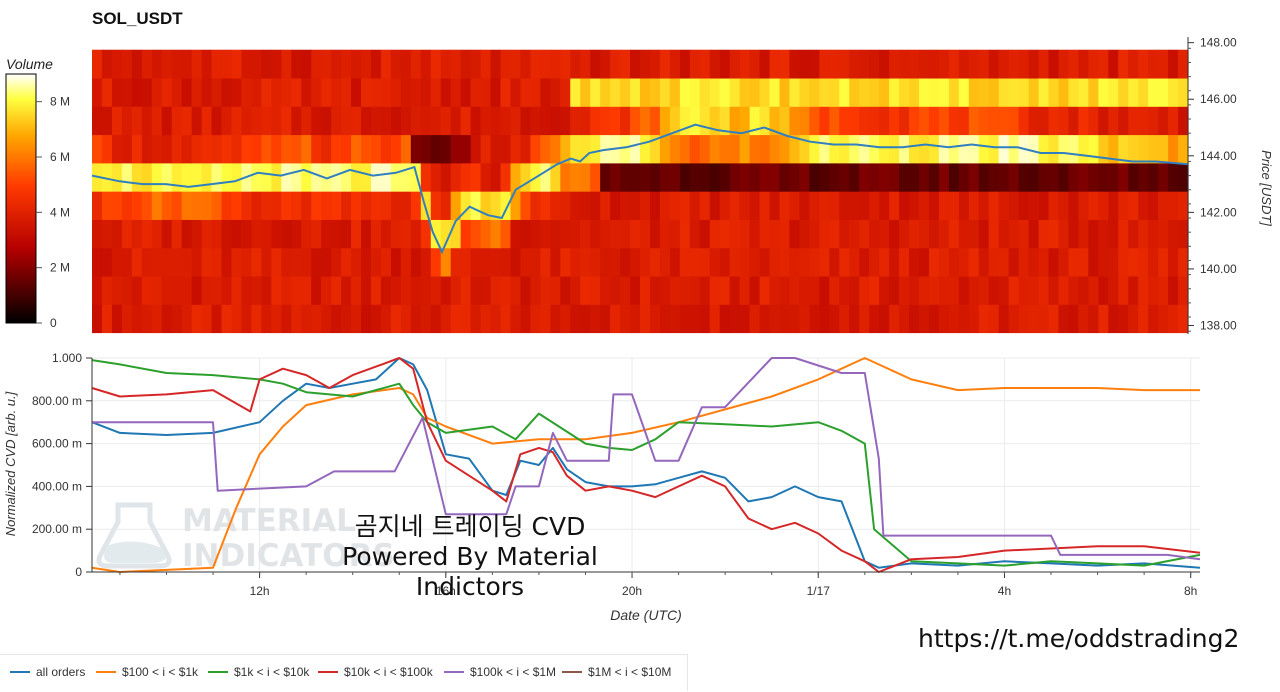 This screenshot has height=692, width=1280. What do you see at coordinates (258, 673) in the screenshot?
I see `legend-item-1k-10k: $1k < i < $10k` at bounding box center [258, 673].